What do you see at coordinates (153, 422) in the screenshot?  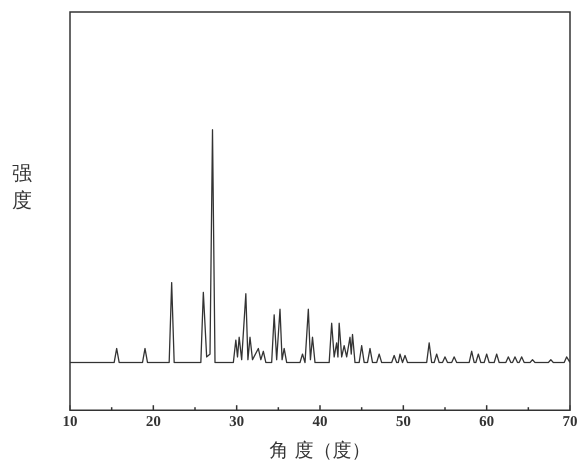 I see `x-tick-label: 20` at bounding box center [153, 422].